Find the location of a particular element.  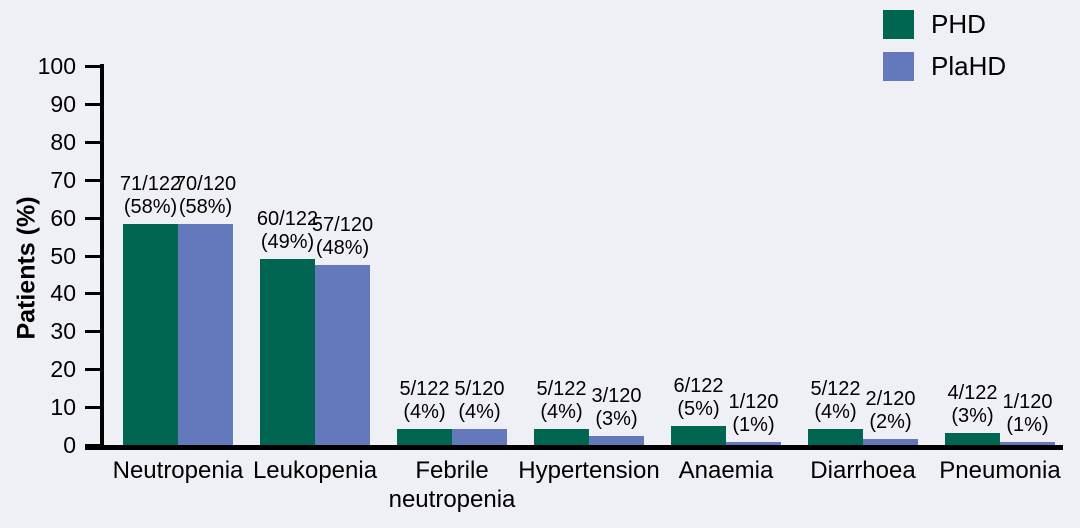

bar-label: 2/120 (2%) is located at coordinates (890, 411).